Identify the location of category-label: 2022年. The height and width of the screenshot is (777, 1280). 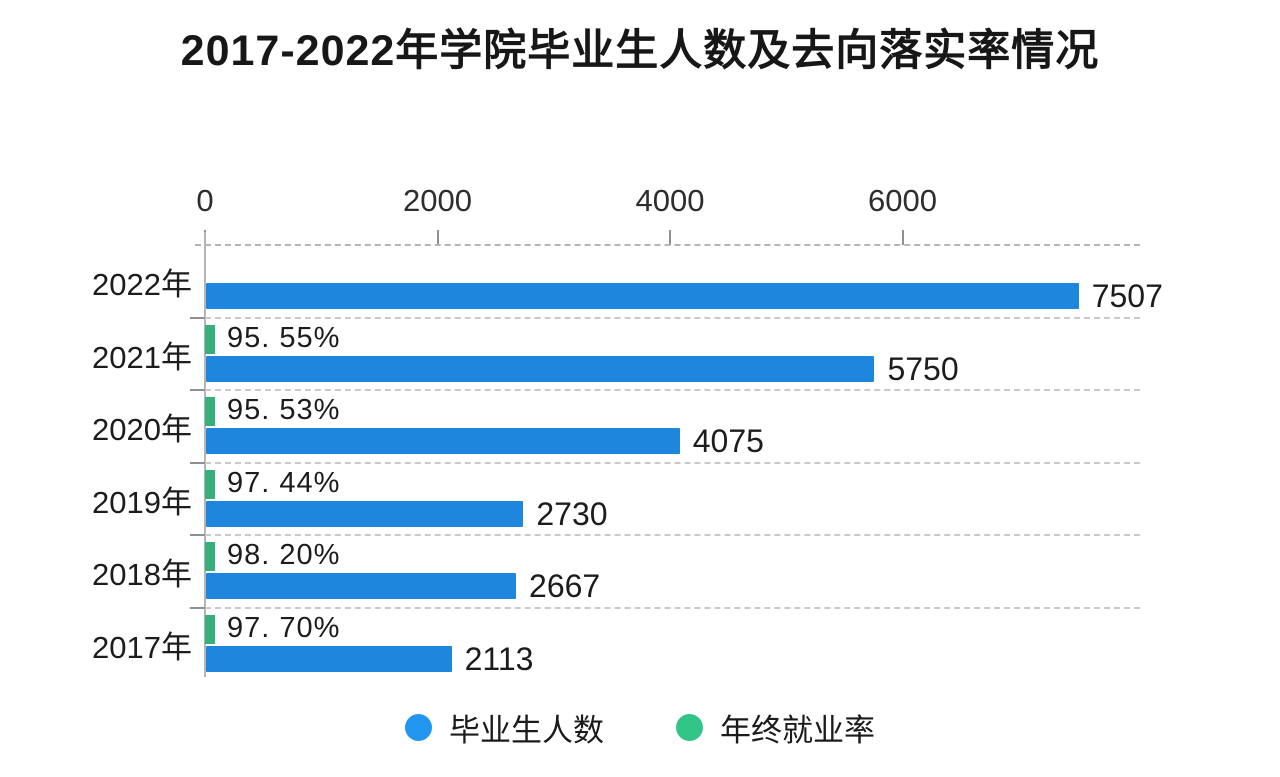
(142, 284).